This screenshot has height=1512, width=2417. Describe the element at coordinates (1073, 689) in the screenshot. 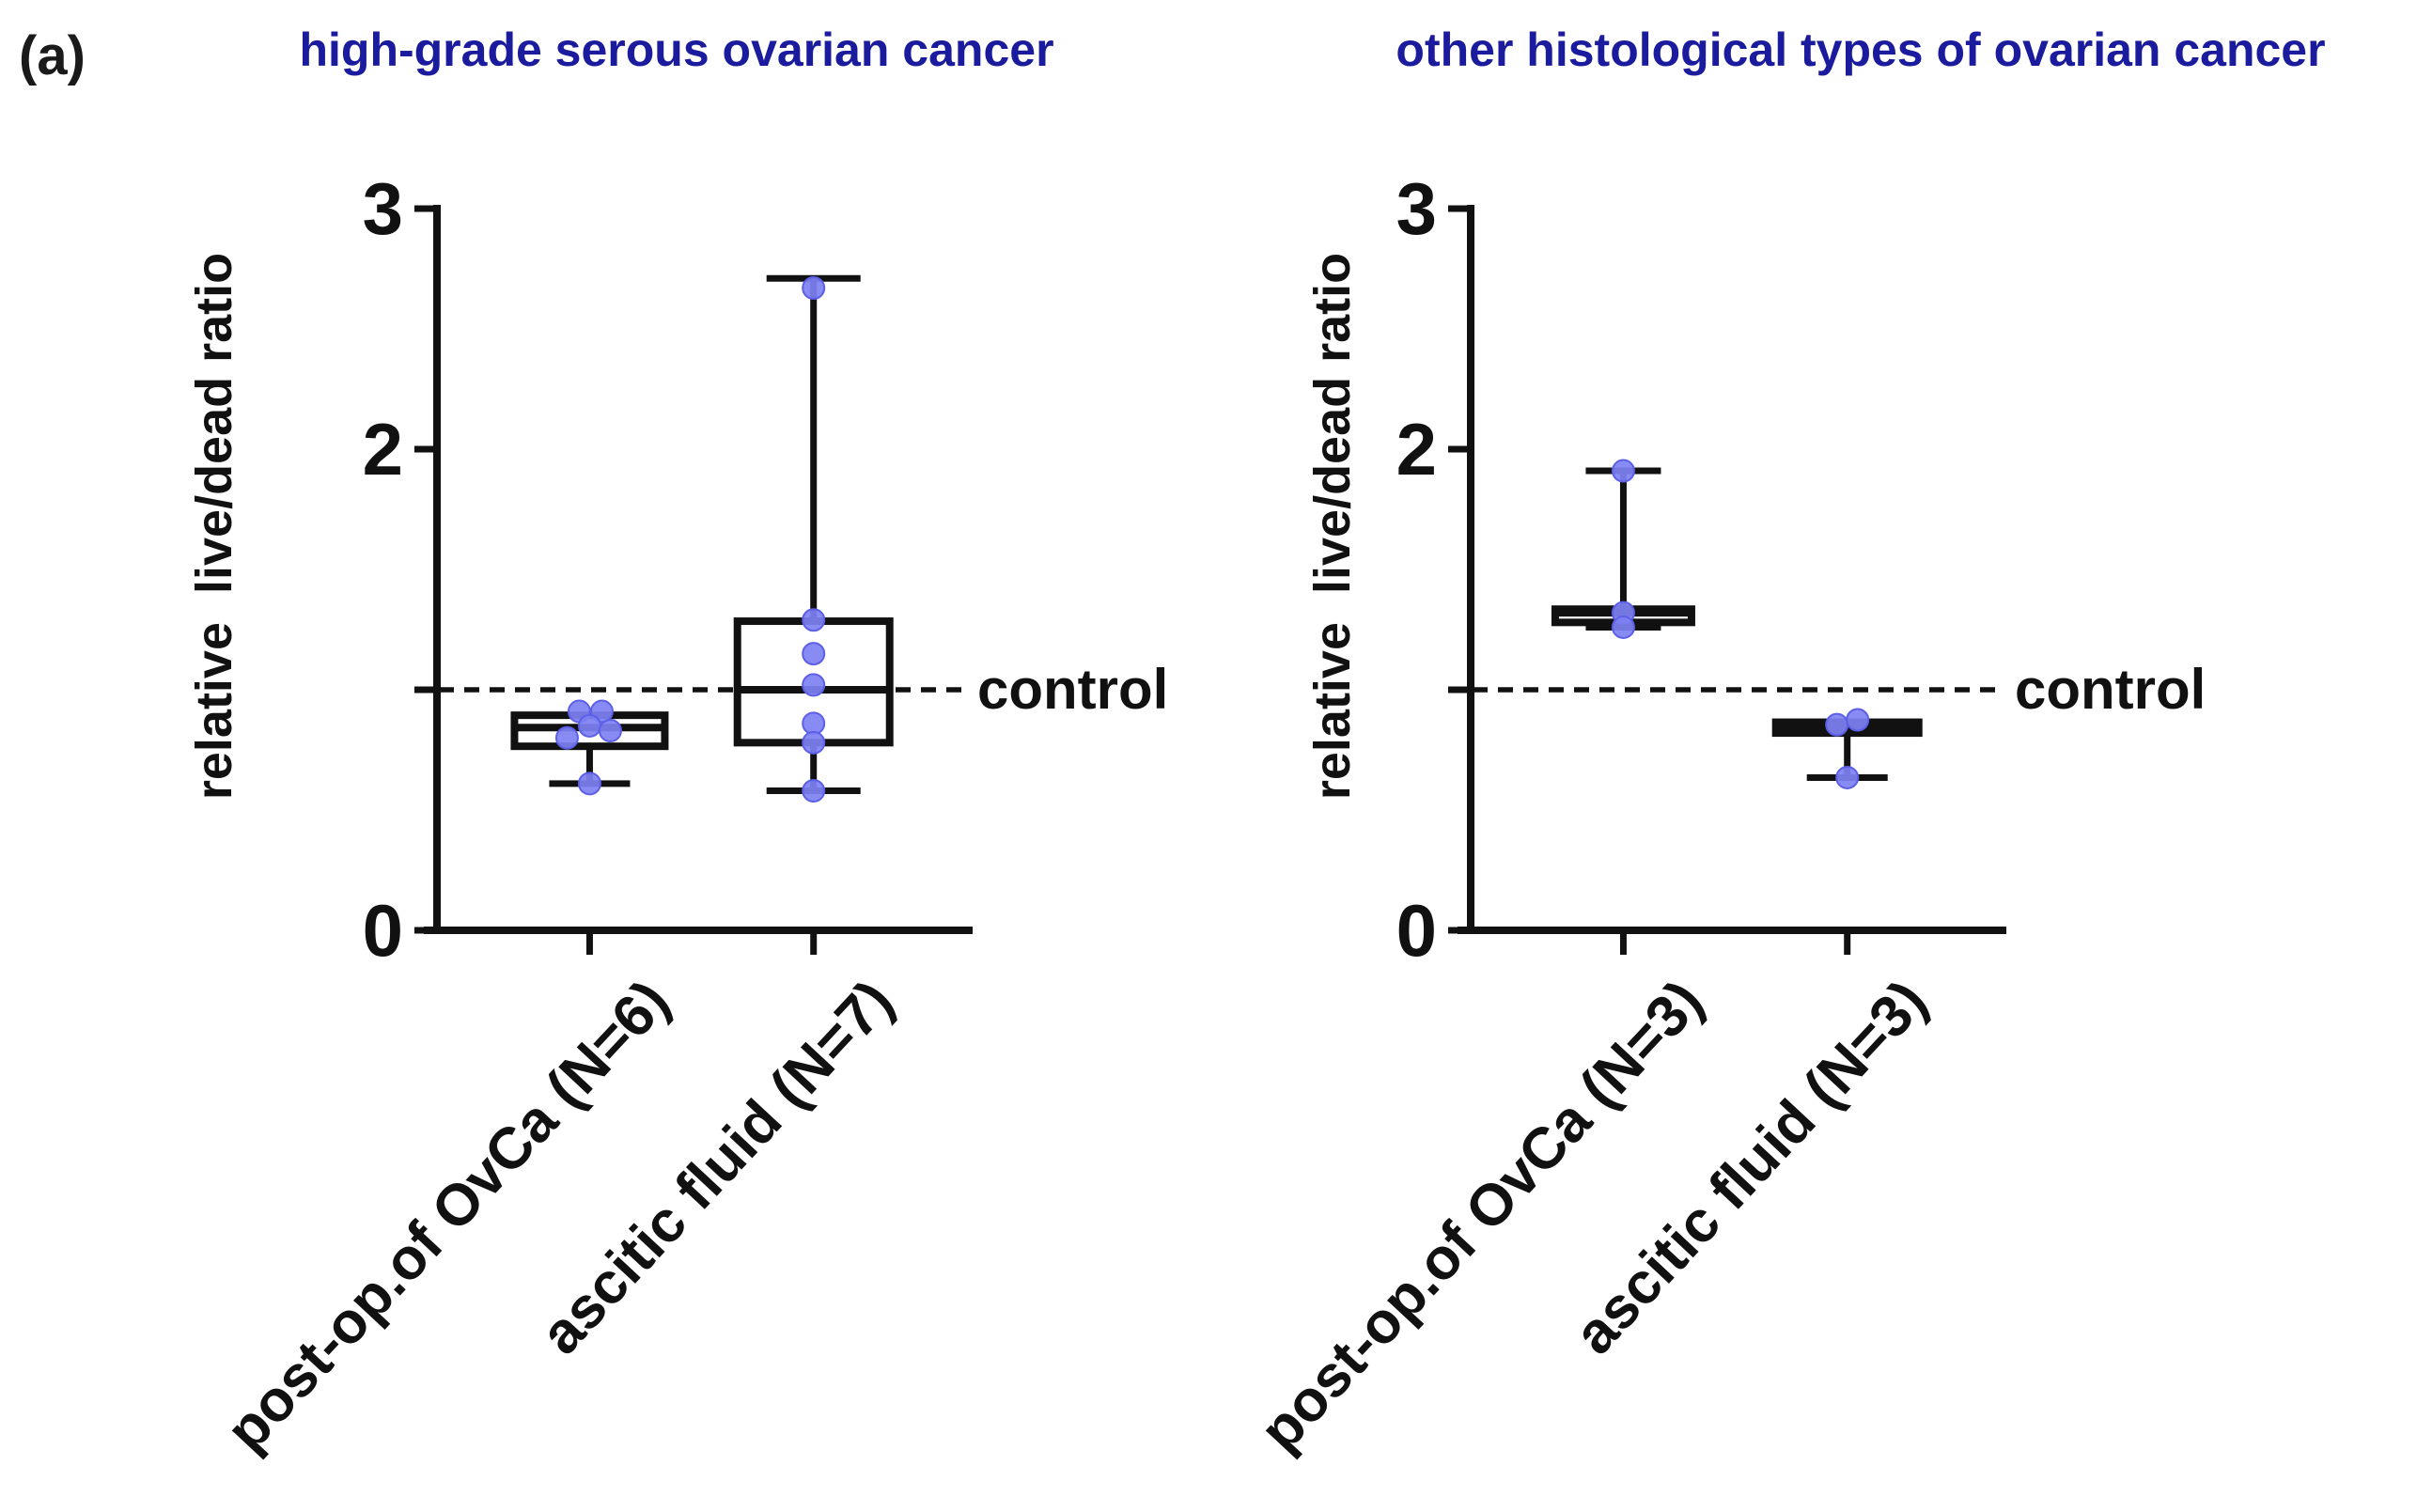

I see `left-control-line-label: control` at that location.